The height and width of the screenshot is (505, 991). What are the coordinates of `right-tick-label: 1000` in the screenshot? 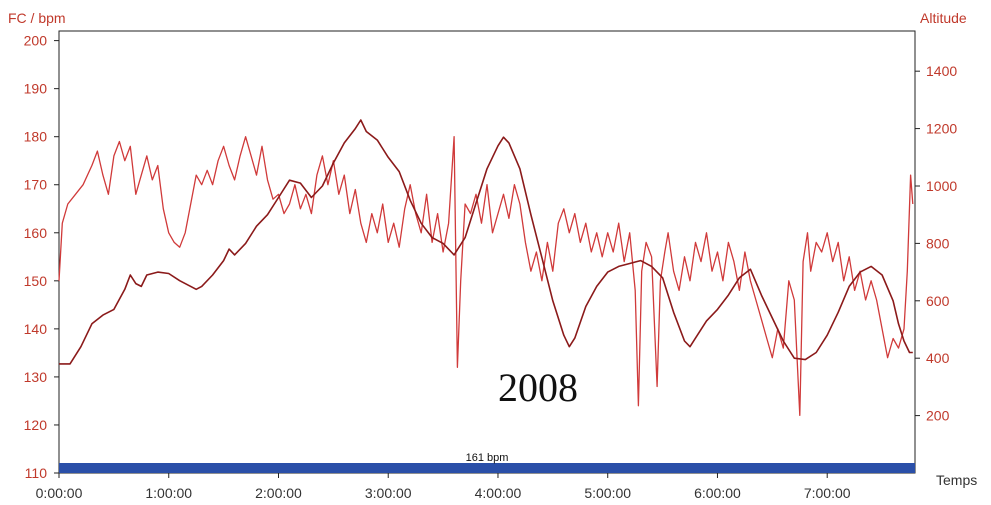 It's located at (941, 186).